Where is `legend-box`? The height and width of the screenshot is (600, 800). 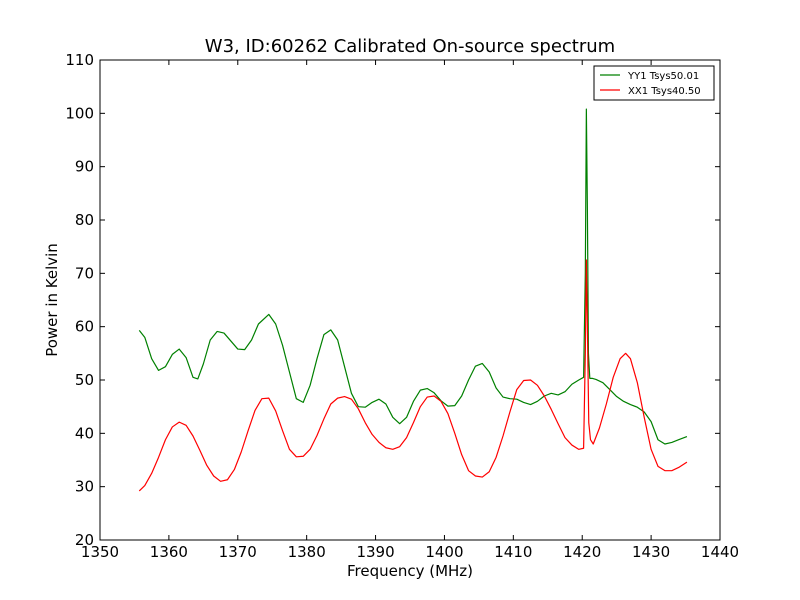
legend-box is located at coordinates (654, 83).